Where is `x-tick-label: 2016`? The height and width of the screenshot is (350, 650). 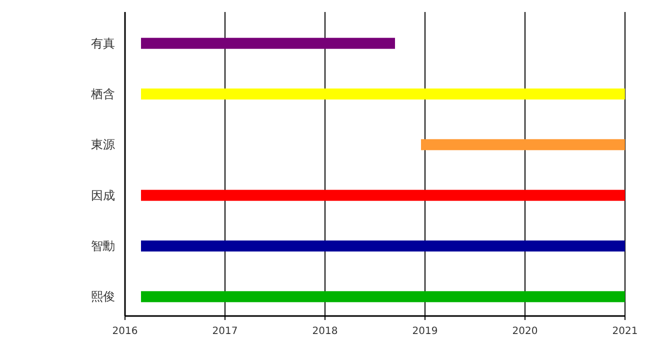 x-tick-label: 2016 is located at coordinates (125, 331).